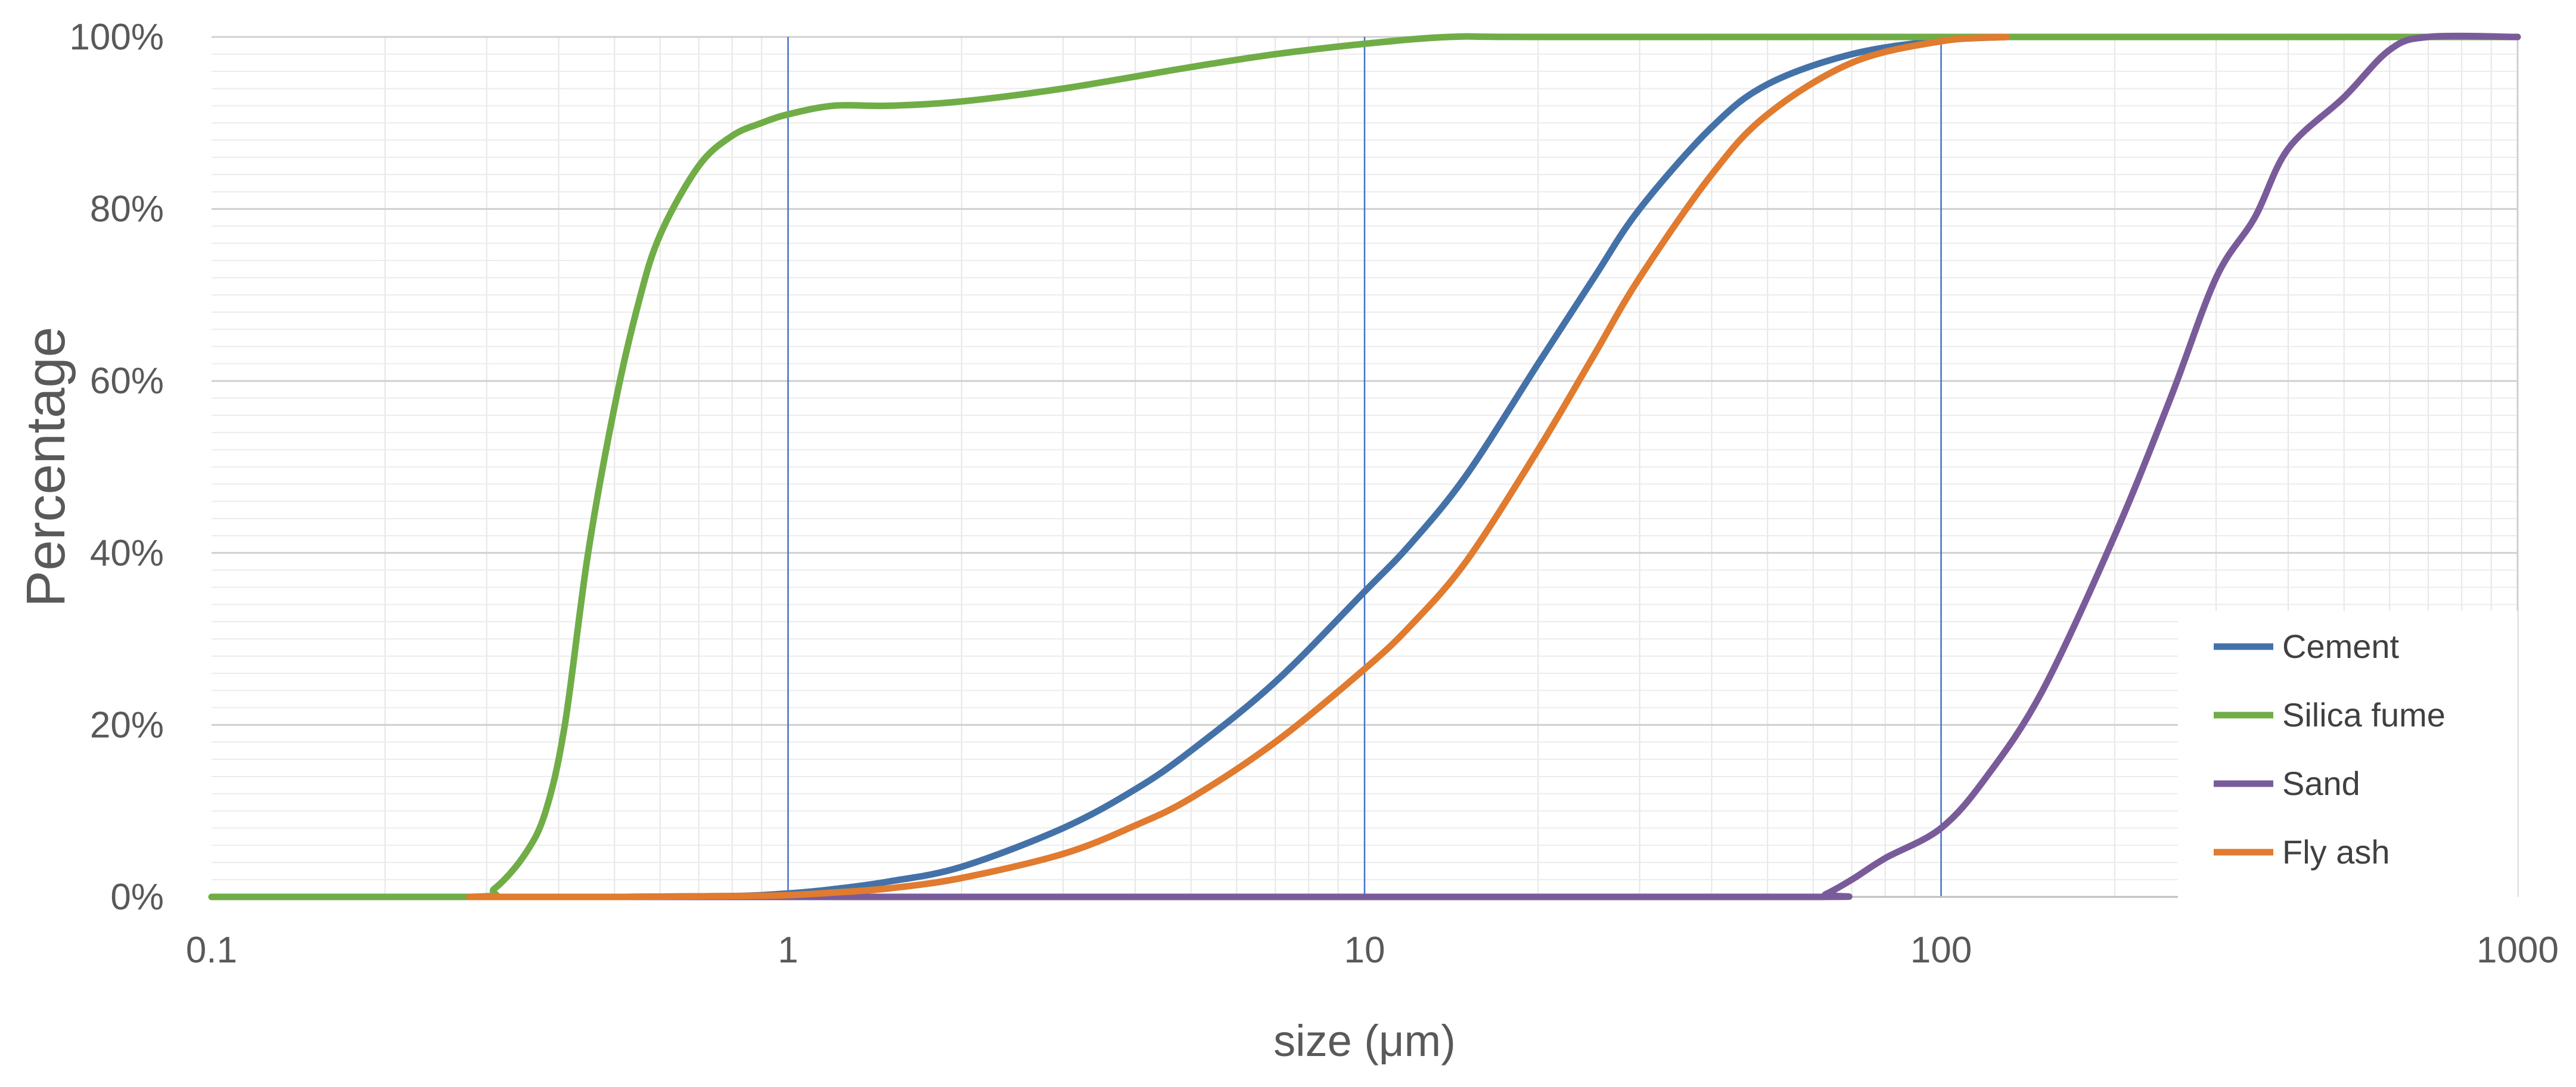 The image size is (2576, 1087). I want to click on y-tick-label: 60%, so click(127, 381).